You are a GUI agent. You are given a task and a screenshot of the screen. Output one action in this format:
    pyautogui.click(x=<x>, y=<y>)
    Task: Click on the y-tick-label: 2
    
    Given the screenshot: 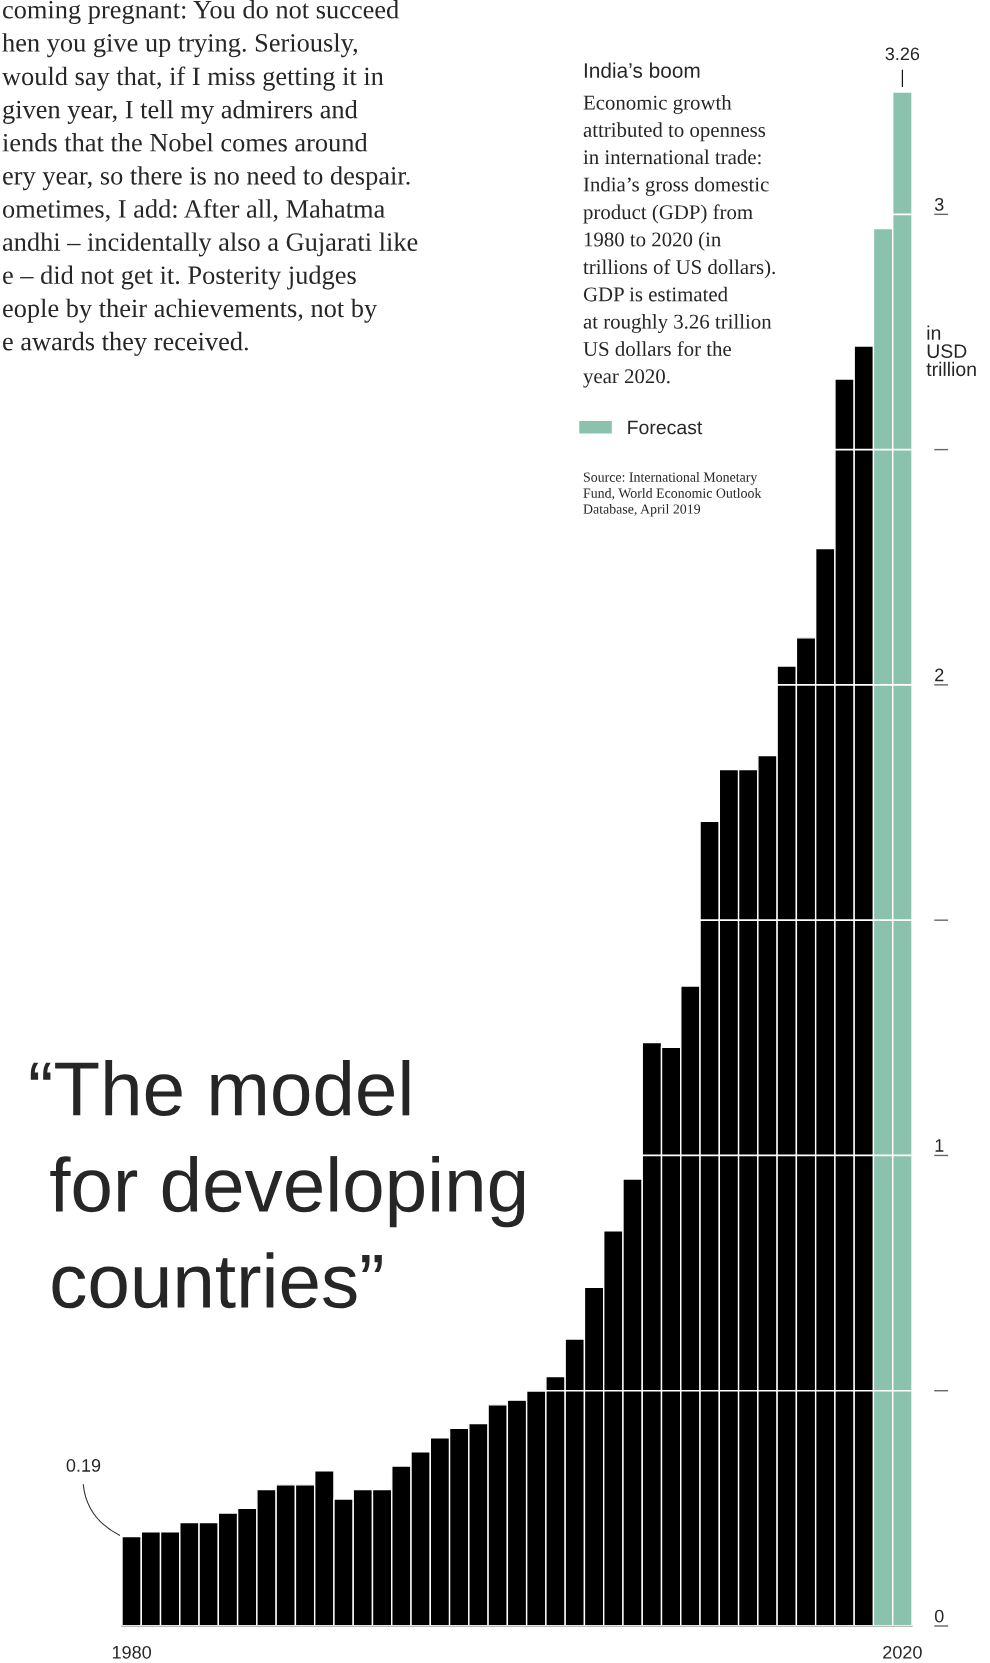 What is the action you would take?
    pyautogui.click(x=939, y=675)
    